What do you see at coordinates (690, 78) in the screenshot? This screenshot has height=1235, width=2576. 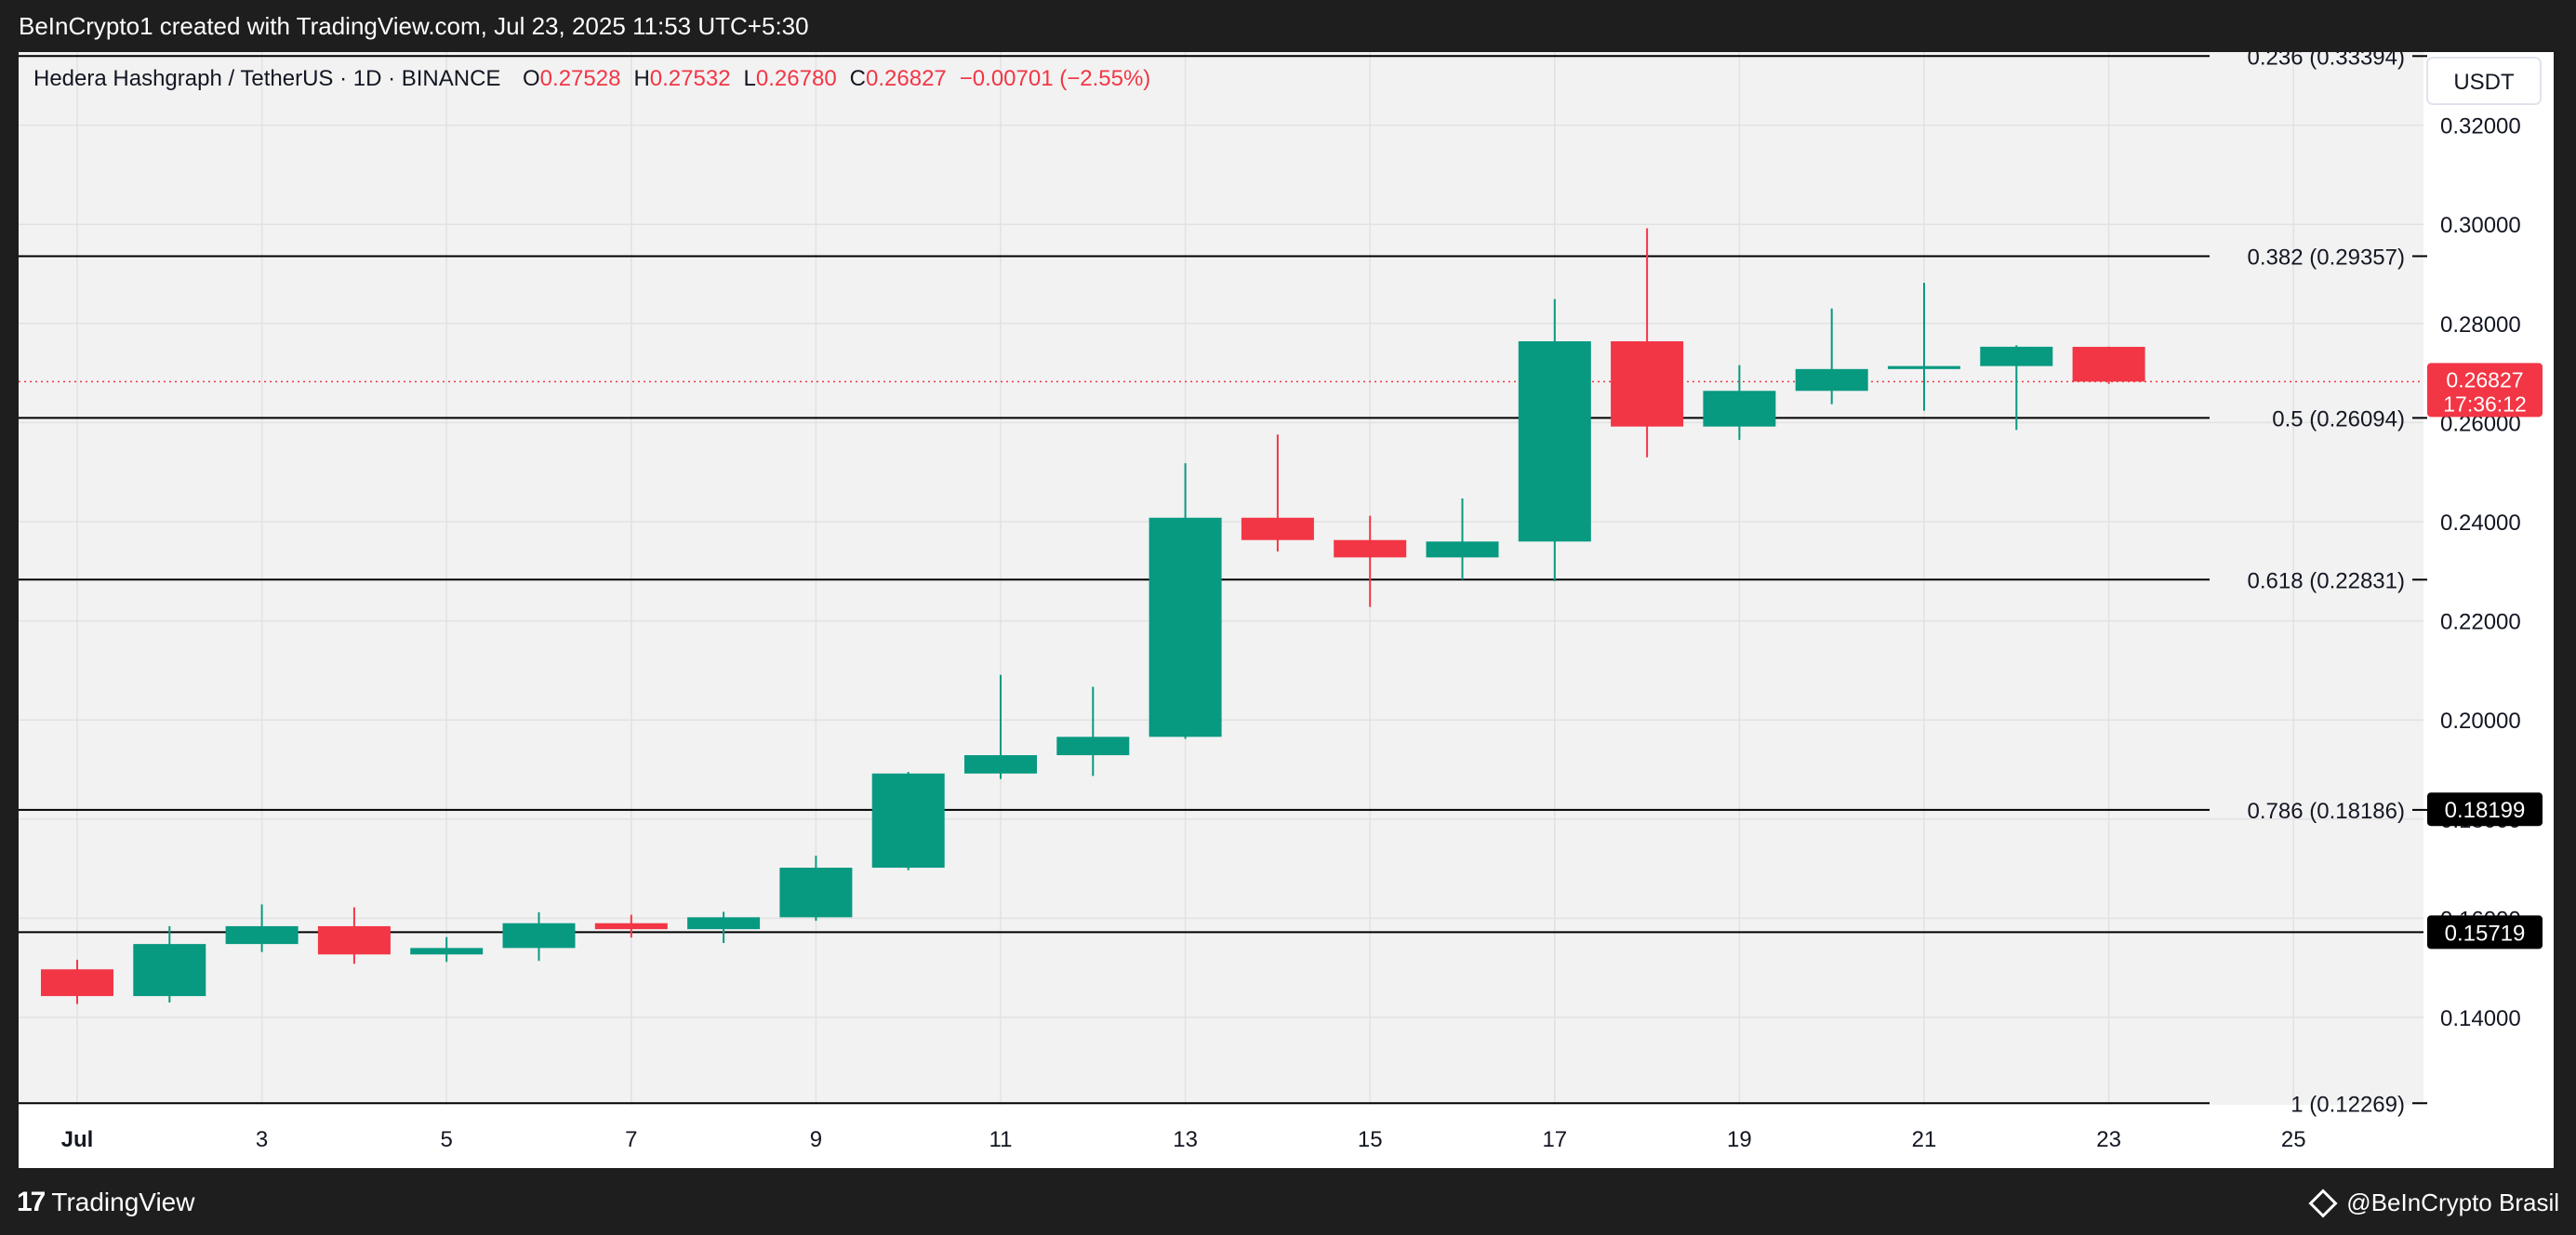 I see `high-value: 0.27532` at bounding box center [690, 78].